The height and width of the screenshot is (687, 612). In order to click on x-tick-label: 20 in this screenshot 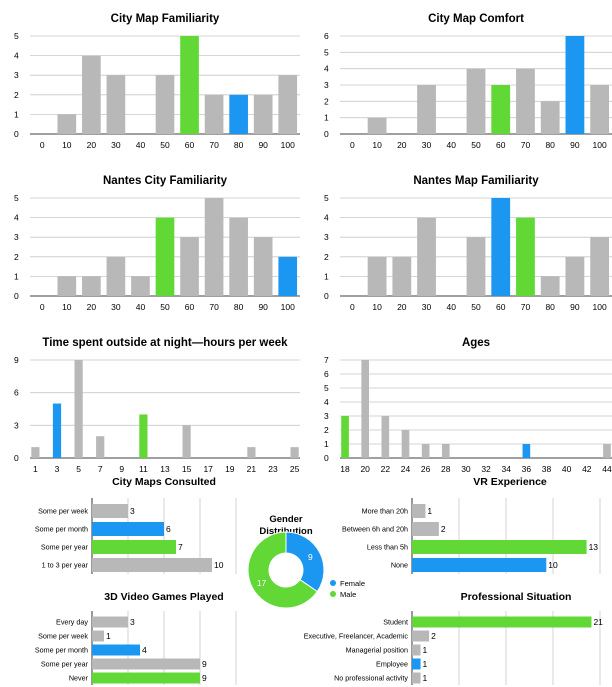, I will do `click(92, 145)`.